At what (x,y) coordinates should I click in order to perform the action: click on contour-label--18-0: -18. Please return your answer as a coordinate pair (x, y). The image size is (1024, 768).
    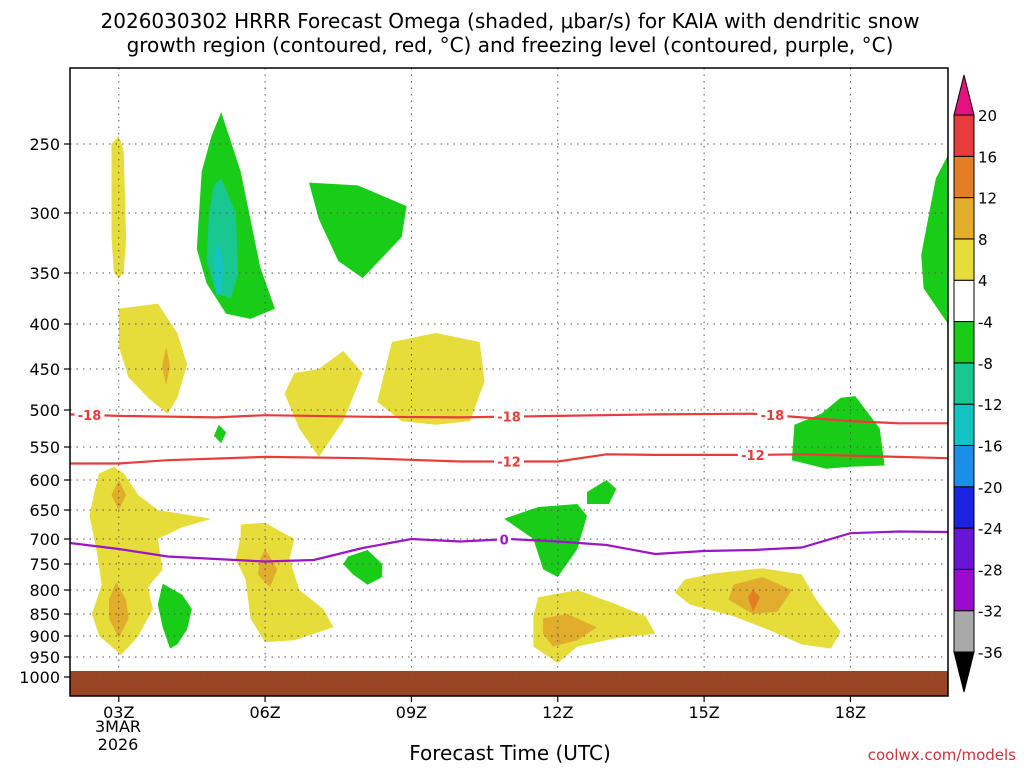
    Looking at the image, I should click on (90, 416).